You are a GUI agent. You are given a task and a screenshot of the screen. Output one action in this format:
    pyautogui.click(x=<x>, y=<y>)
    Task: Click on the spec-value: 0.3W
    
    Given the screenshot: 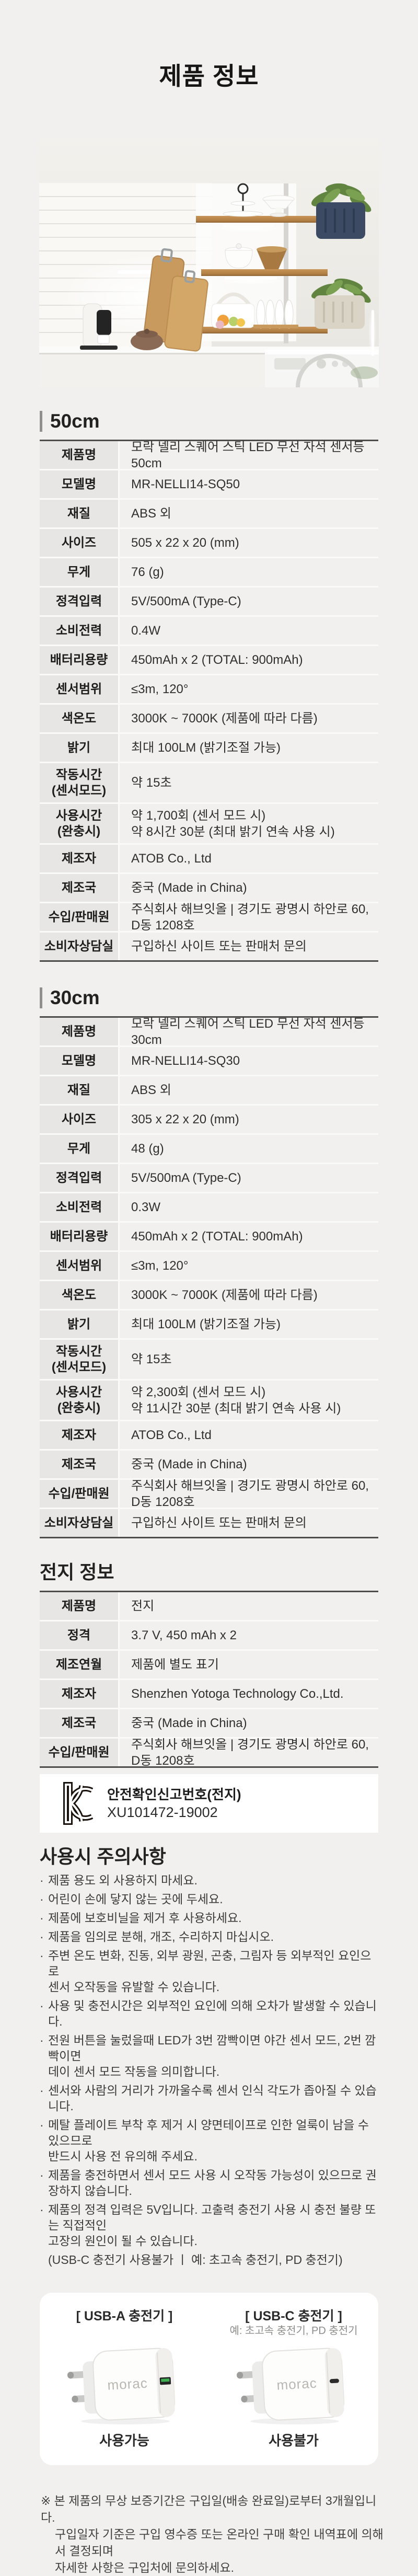 What is the action you would take?
    pyautogui.click(x=249, y=1207)
    